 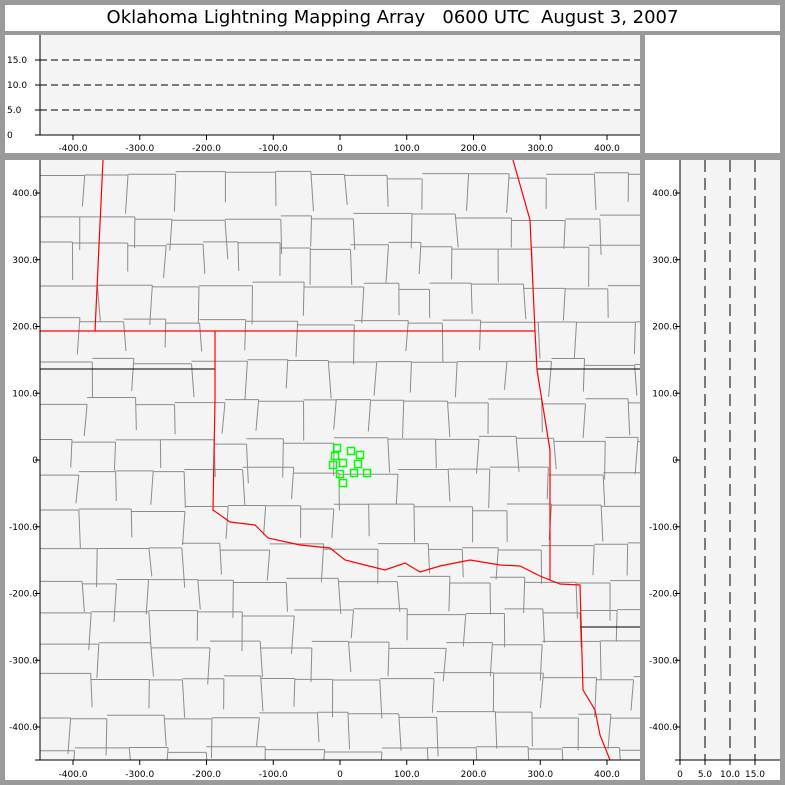 What do you see at coordinates (273, 775) in the screenshot?
I see `x-tick-label: -100.0` at bounding box center [273, 775].